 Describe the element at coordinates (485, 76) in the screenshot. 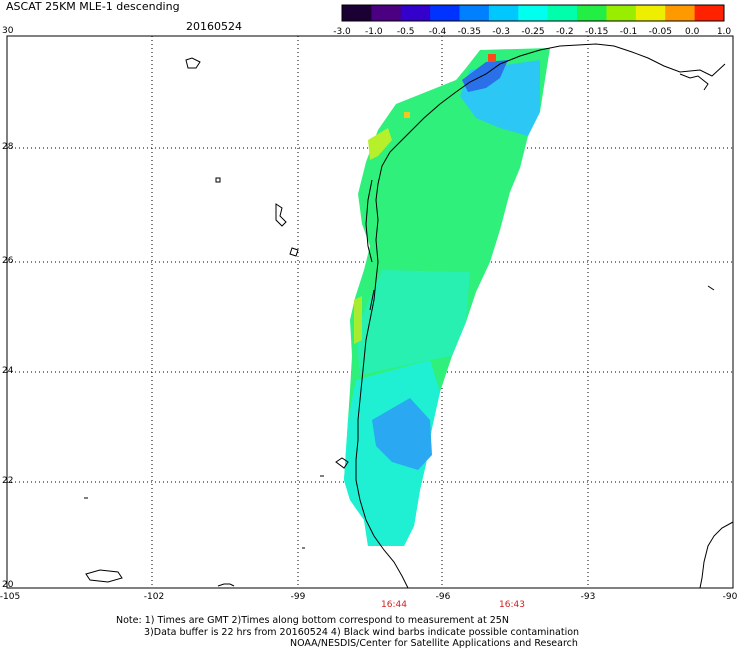

I see `swath-darkblue-north` at that location.